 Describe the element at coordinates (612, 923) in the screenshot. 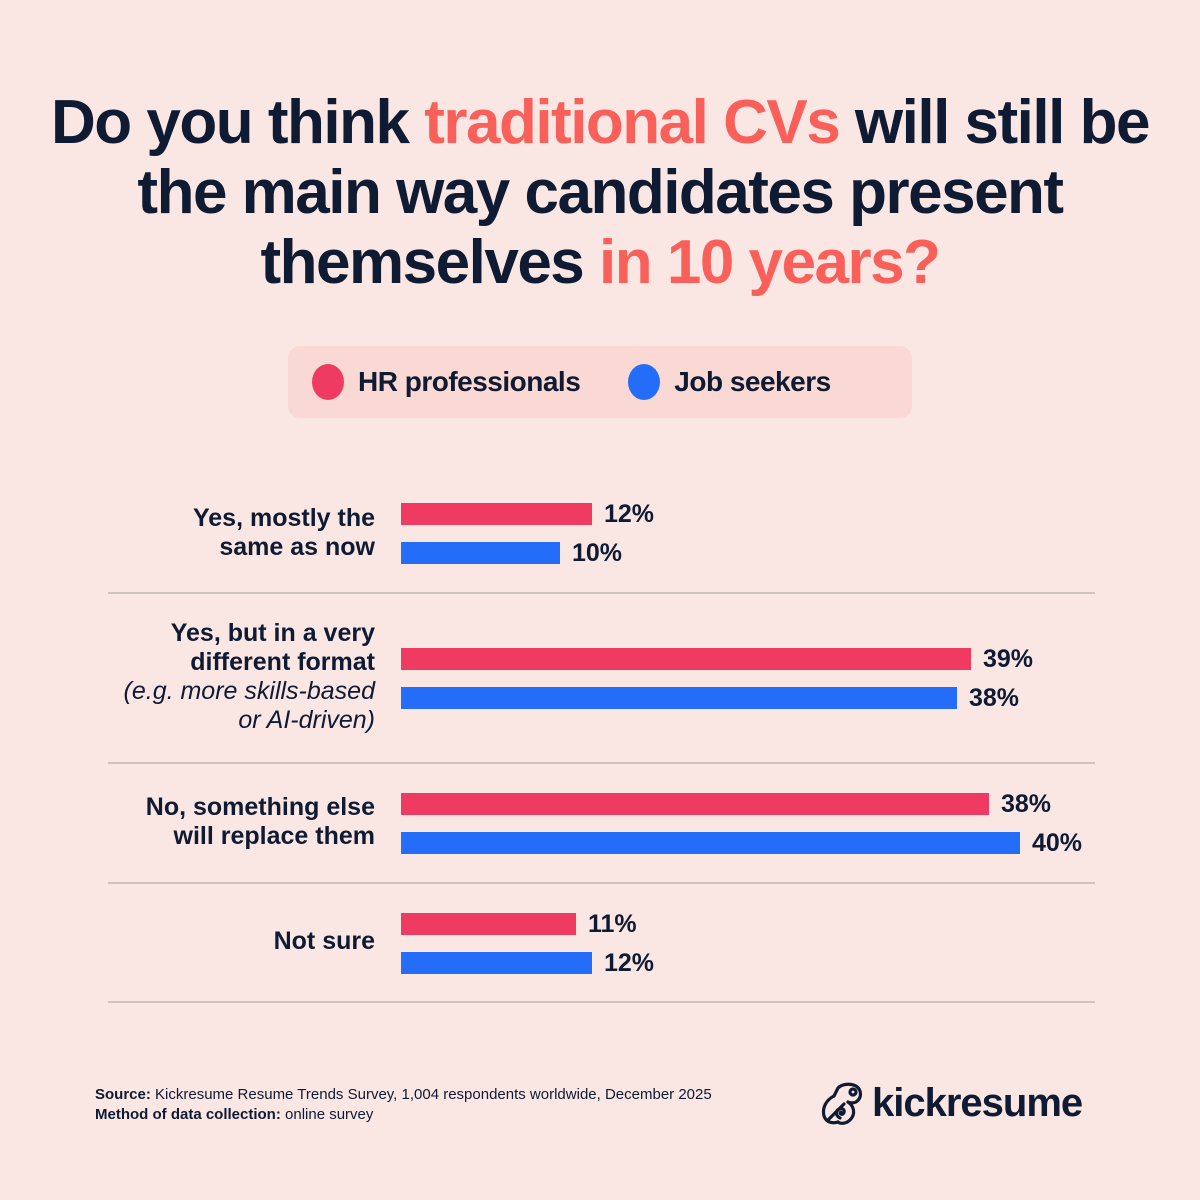

I see `bar-value-hr: 11%` at that location.